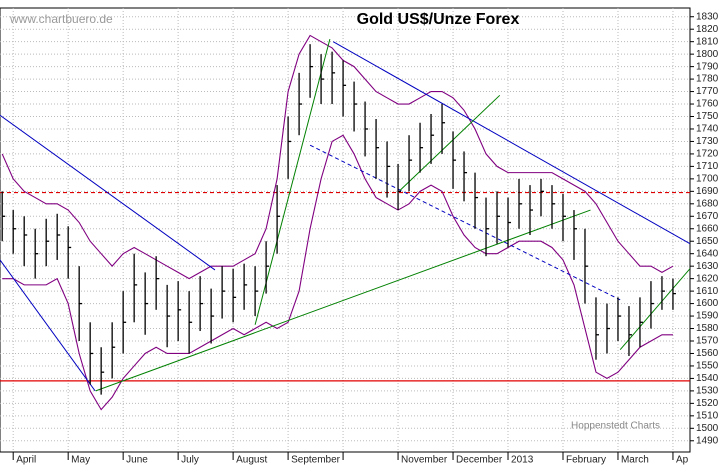 Image resolution: width=723 pixels, height=466 pixels. I want to click on chart-title: Gold US$/Unze Forex, so click(438, 19).